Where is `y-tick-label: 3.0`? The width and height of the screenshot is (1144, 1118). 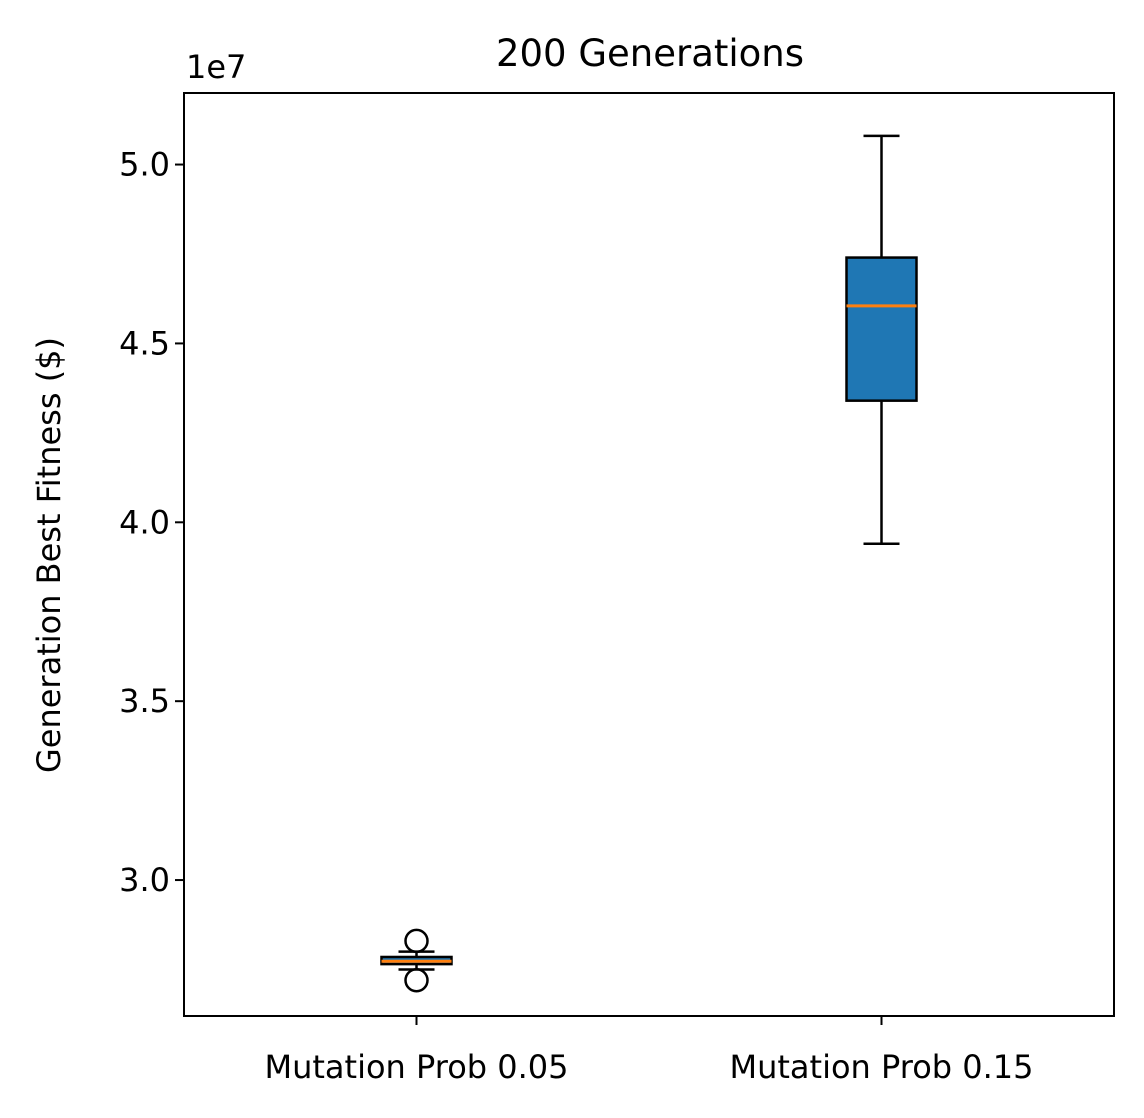 y-tick-label: 3.0 is located at coordinates (144, 880).